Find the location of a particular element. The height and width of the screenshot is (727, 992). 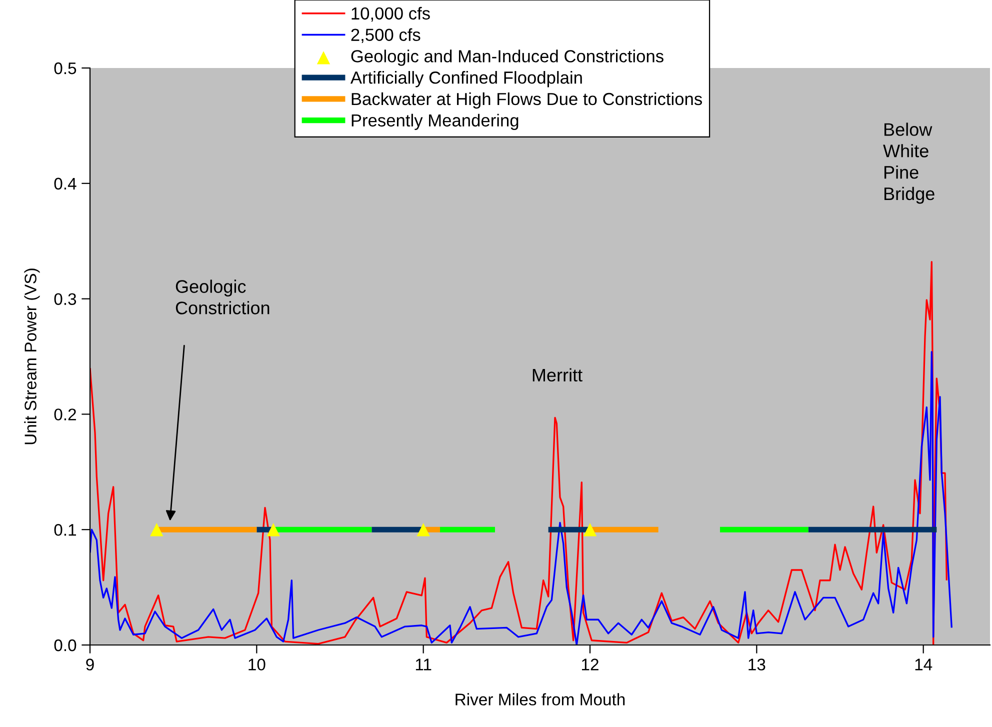

y-axis-title: Unit Stream Power (VS) is located at coordinates (32, 356).